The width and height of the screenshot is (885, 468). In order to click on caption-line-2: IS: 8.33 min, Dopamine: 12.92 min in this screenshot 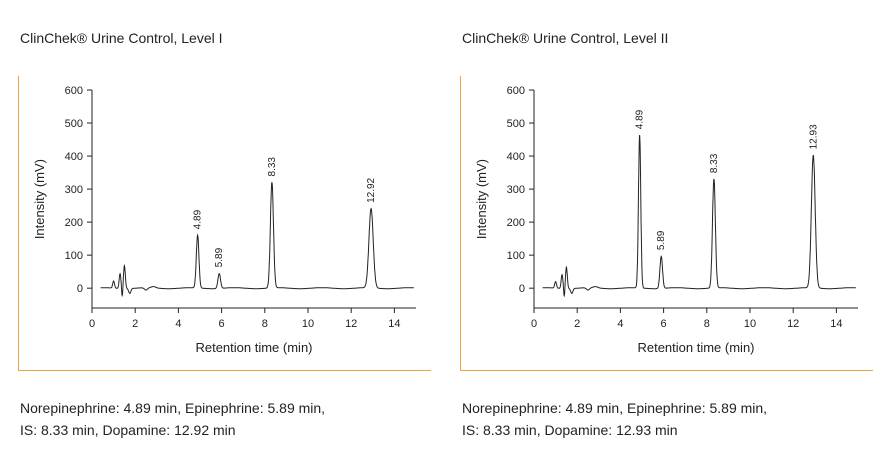, I will do `click(128, 430)`.